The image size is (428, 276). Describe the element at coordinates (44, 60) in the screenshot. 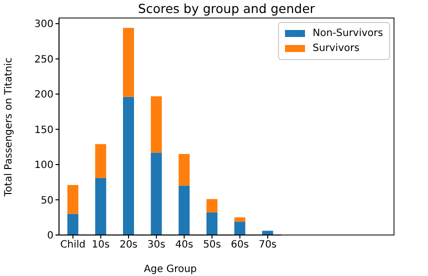

I see `y-tick-label: 250` at that location.